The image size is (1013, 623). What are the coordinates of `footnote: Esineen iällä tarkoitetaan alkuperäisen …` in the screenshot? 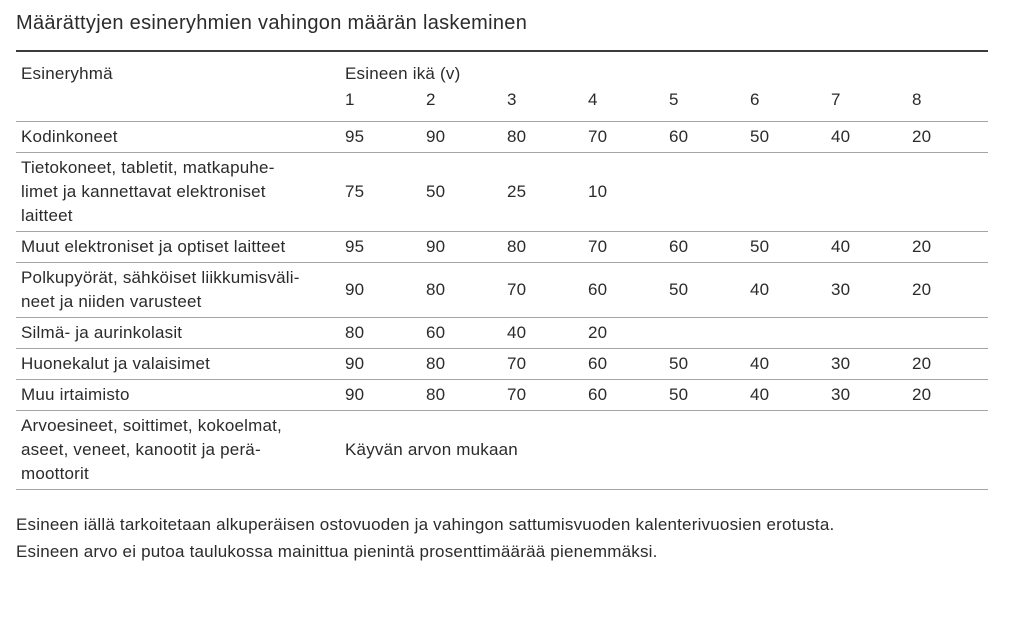 It's located at (504, 538).